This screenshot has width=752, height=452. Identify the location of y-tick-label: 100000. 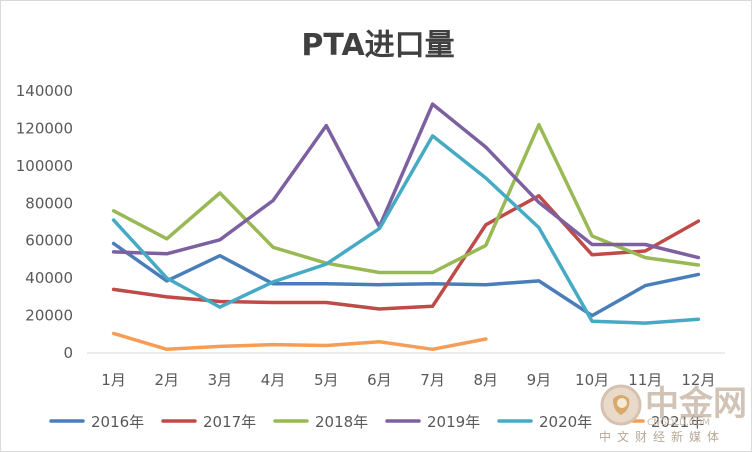
(44, 166).